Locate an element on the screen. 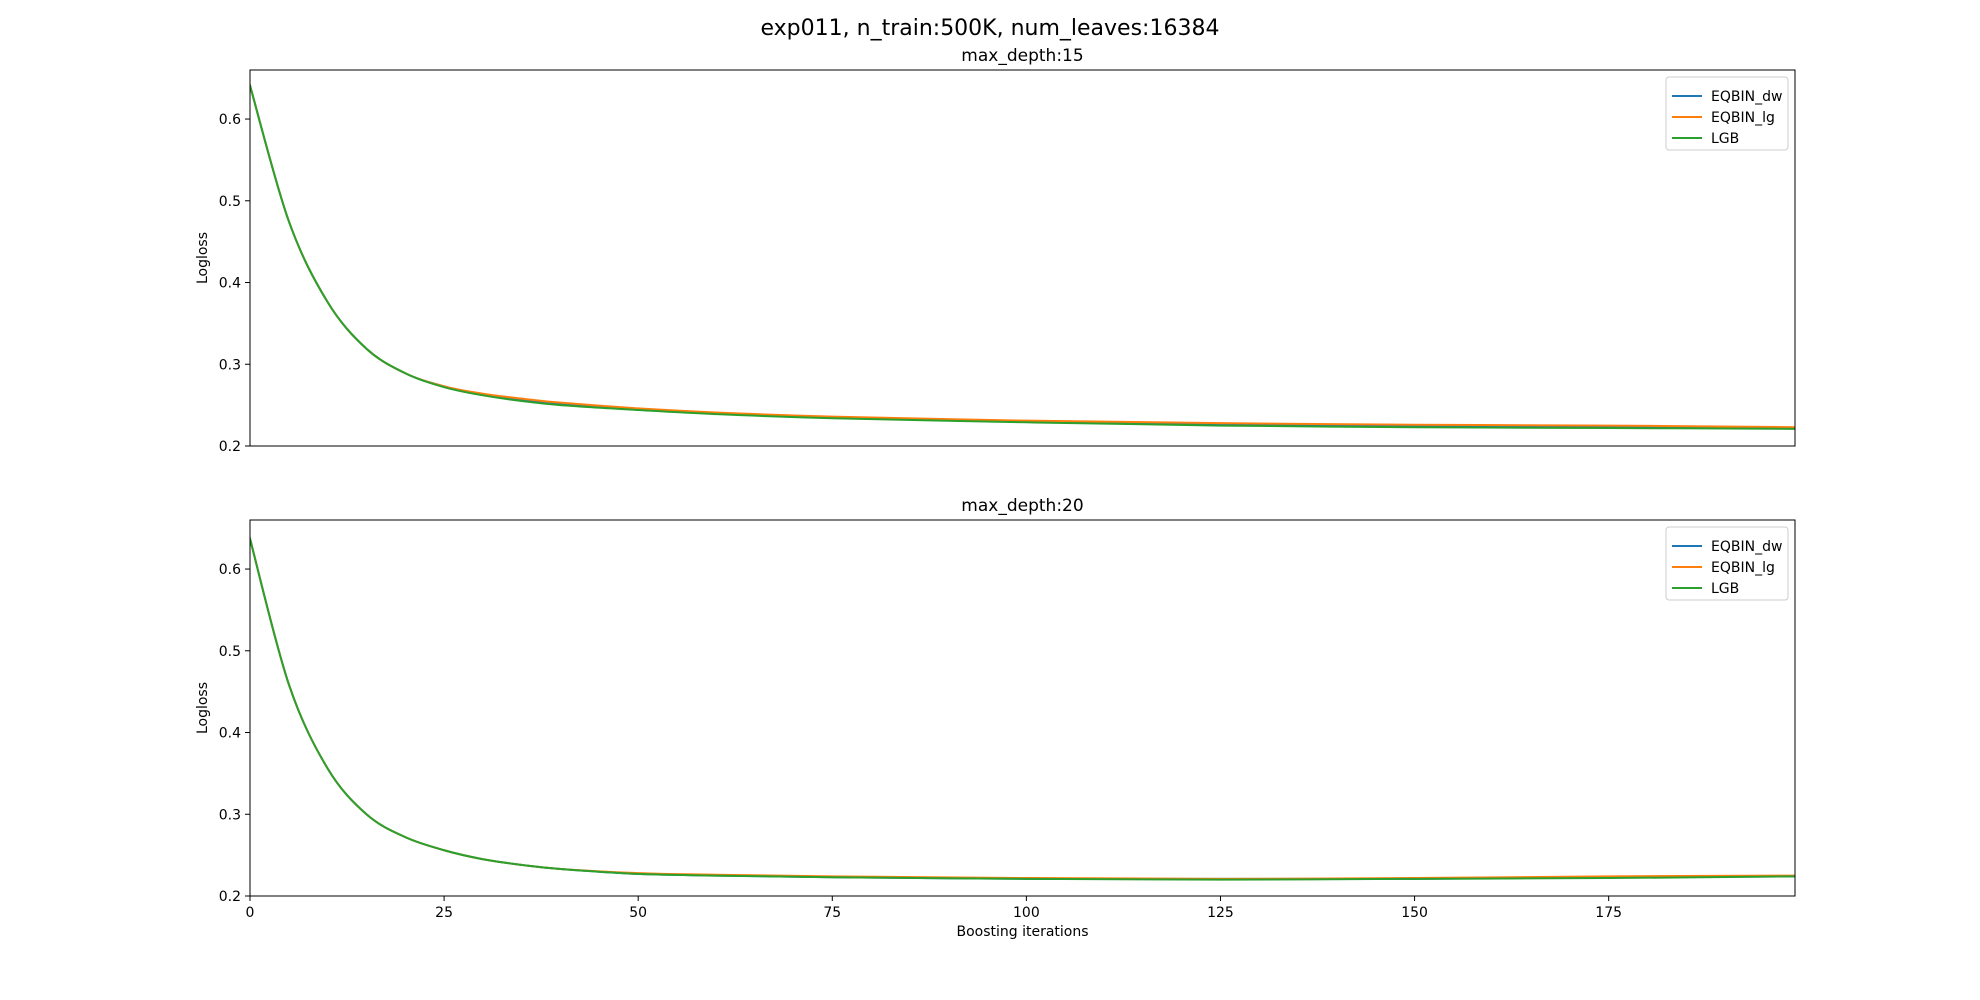  x-axis-label: Boosting iterations is located at coordinates (1022, 932).